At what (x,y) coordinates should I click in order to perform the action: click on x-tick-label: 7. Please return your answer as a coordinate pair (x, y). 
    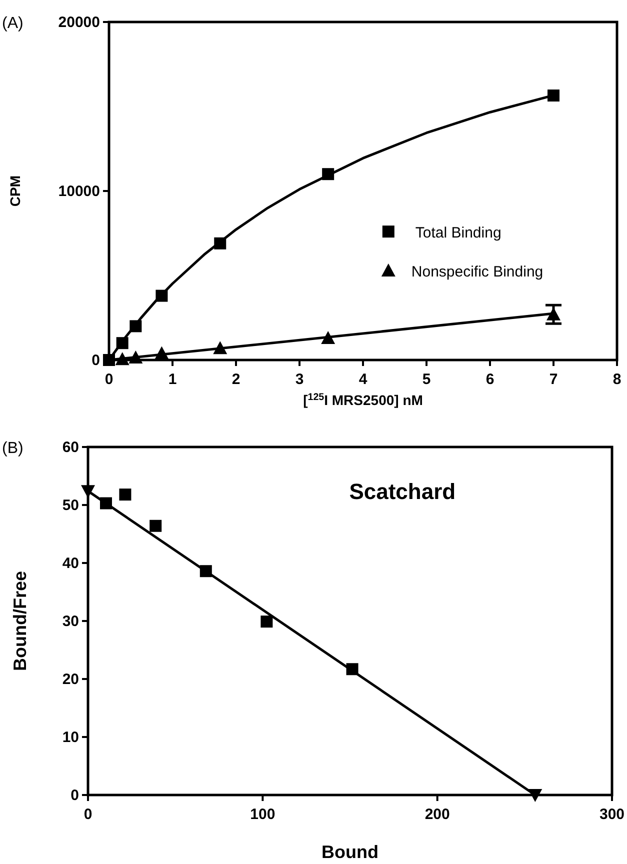
    Looking at the image, I should click on (553, 379).